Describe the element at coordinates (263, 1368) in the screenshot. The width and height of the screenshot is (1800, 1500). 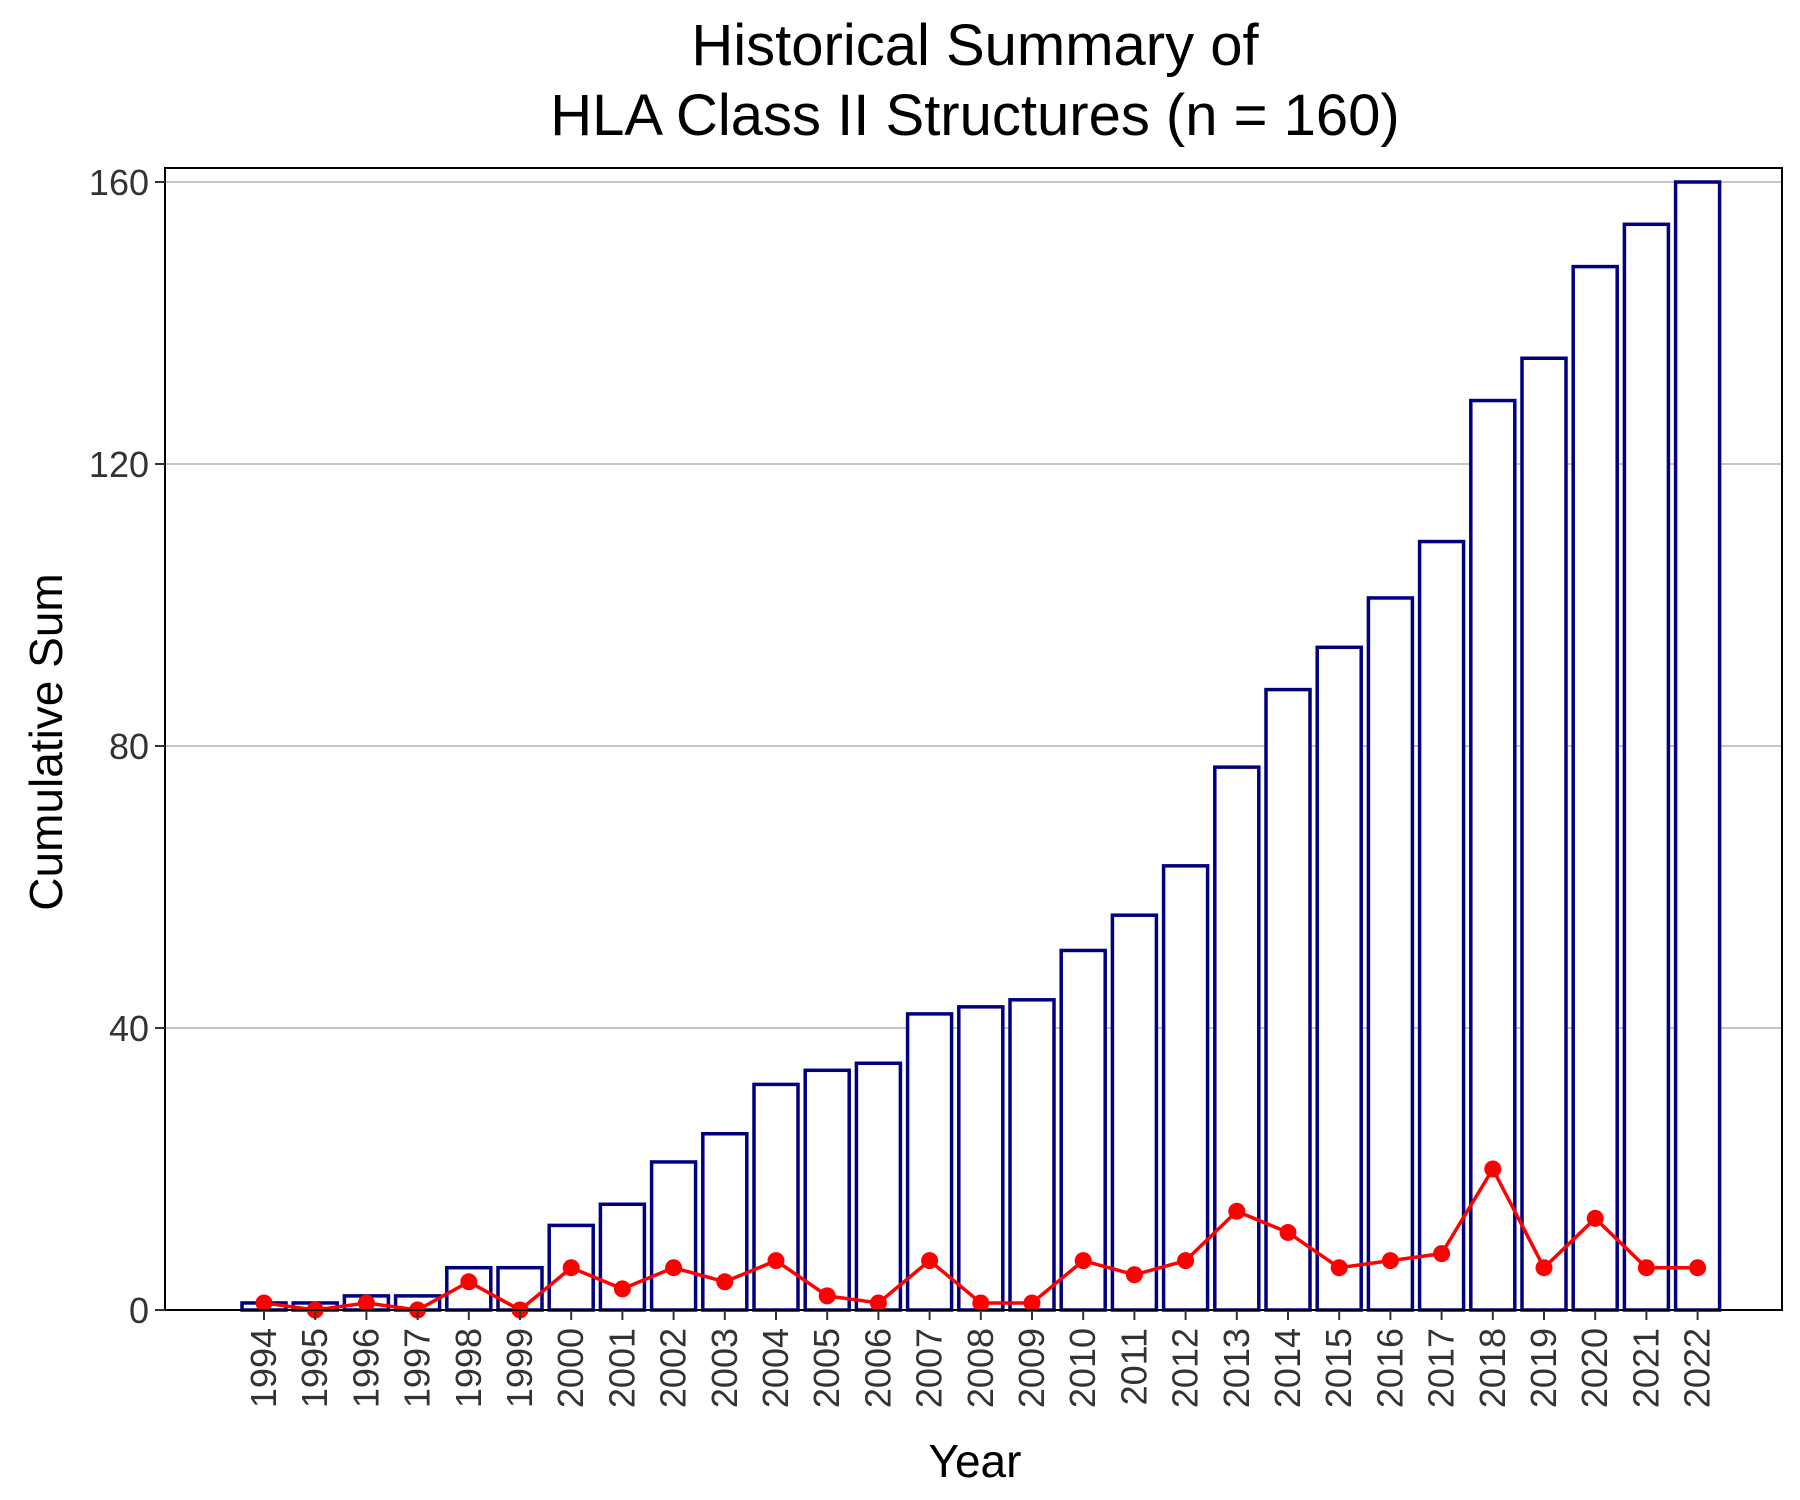
I see `x-tick-label: 1994` at that location.